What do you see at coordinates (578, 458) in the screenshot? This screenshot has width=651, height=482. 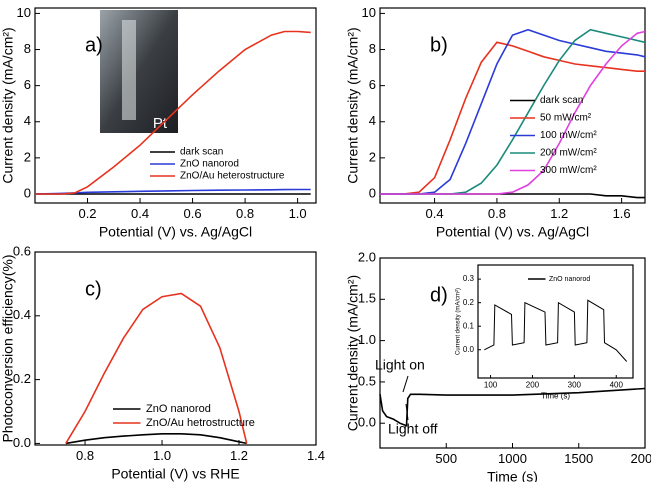 I see `x-tick-label: 1500` at bounding box center [578, 458].